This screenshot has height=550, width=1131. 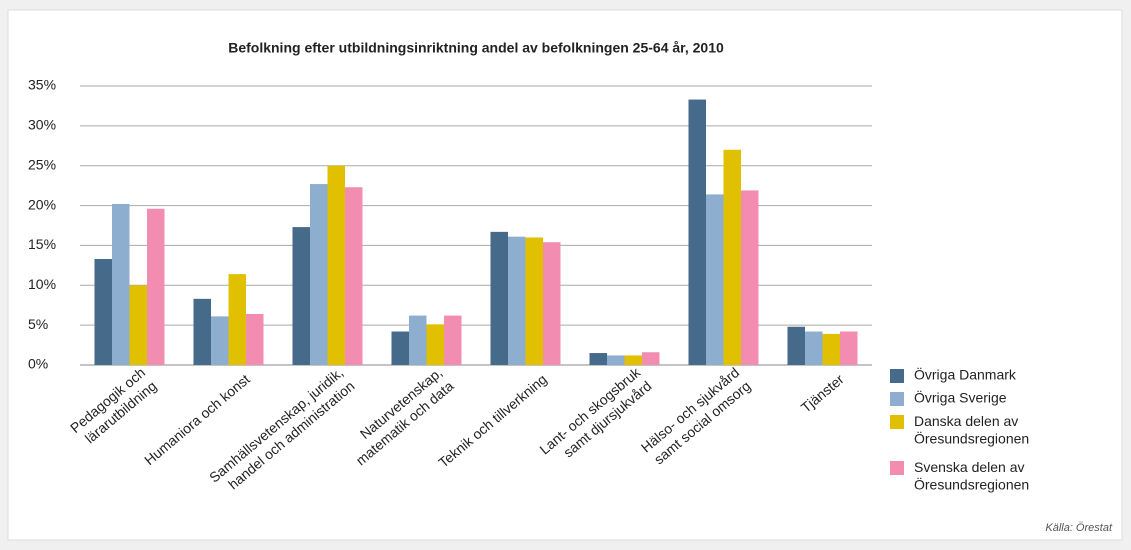 What do you see at coordinates (1079, 528) in the screenshot?
I see `source: Källa: Örestat` at bounding box center [1079, 528].